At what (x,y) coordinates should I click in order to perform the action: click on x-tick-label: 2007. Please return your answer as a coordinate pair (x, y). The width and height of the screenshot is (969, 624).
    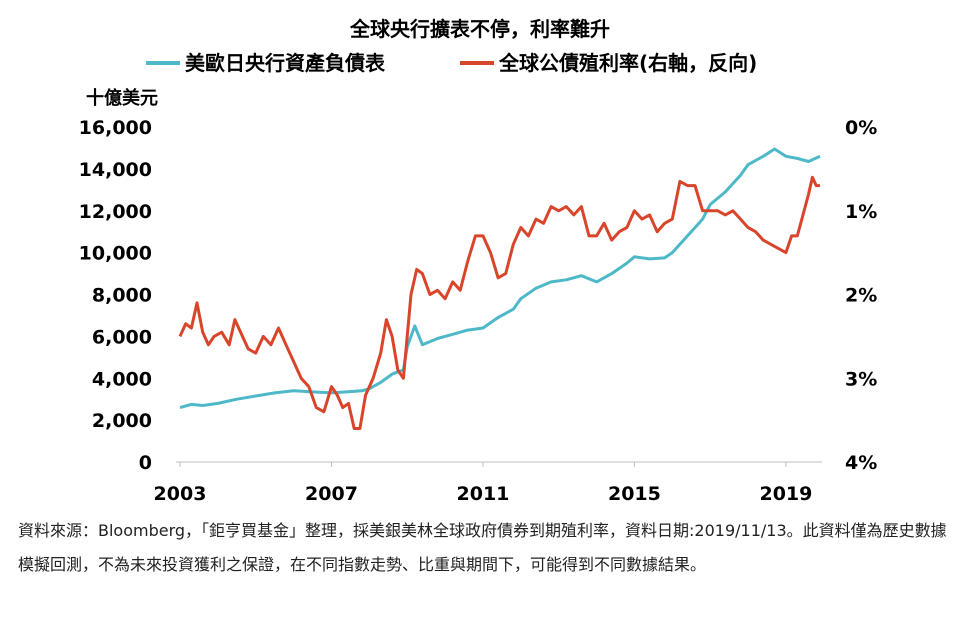
    Looking at the image, I should click on (331, 494).